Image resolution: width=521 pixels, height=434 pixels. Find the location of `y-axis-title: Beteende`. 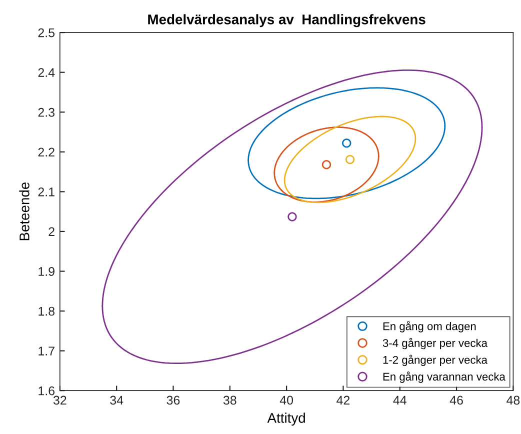

y-axis-title: Beteende is located at coordinates (24, 211).